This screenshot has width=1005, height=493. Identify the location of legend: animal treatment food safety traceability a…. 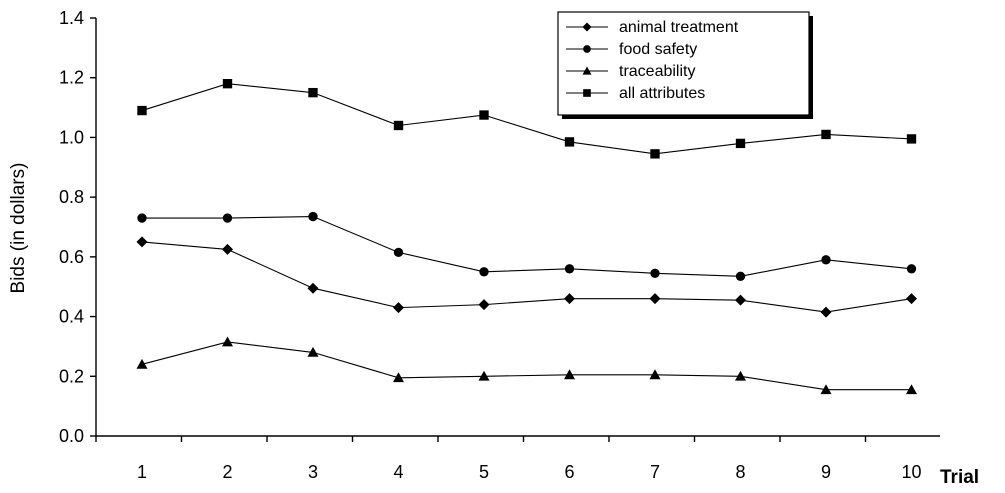
(685, 65).